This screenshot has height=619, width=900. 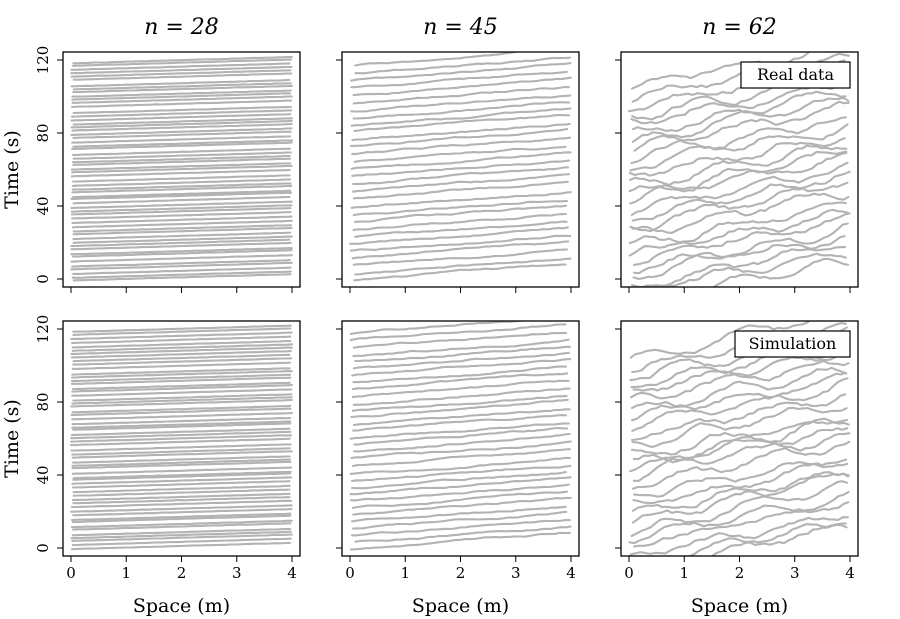 I want to click on x-tick-label: 0, so click(x=350, y=573).